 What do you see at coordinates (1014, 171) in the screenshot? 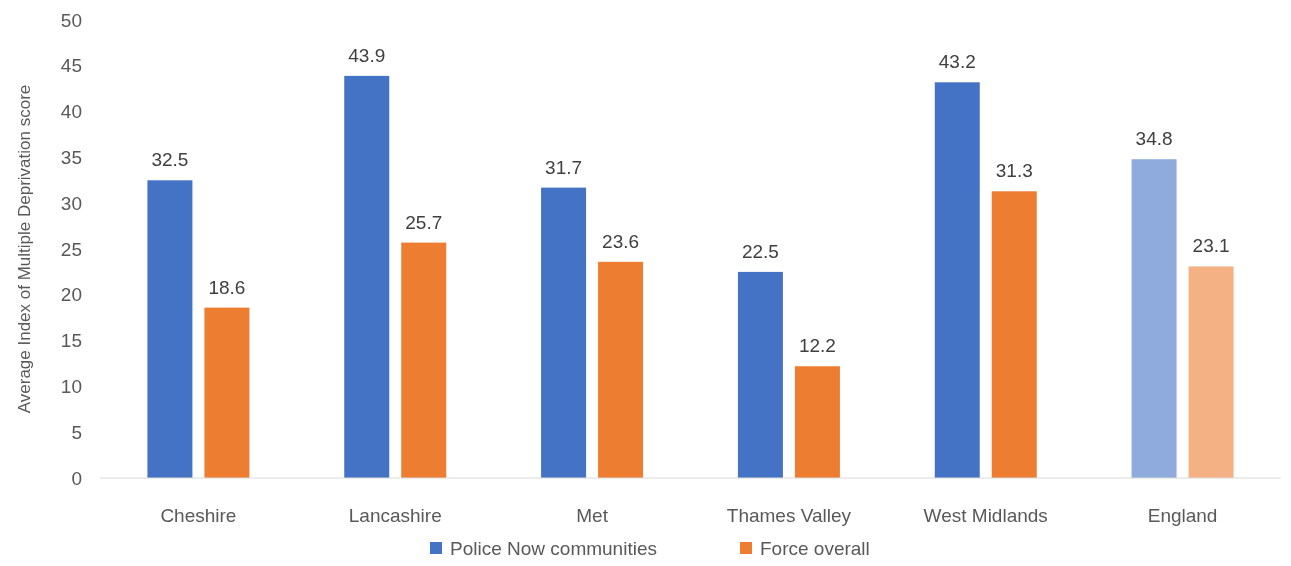
I see `data-label: 31.3` at bounding box center [1014, 171].